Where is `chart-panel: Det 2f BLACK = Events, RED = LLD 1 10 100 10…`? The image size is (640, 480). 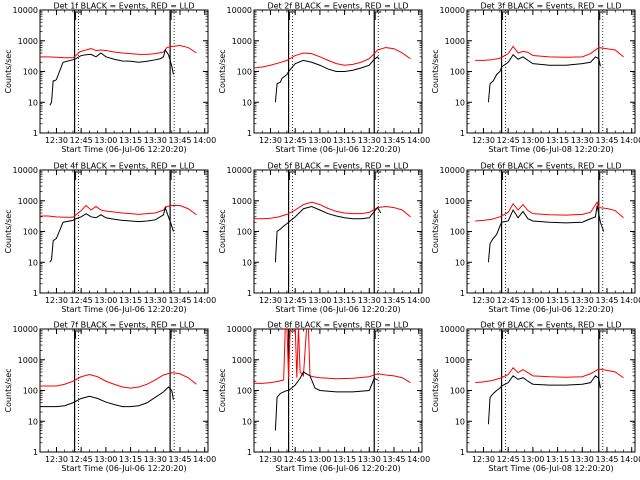 chart-panel: Det 2f BLACK = Events, RED = LLD 1 10 100 10… is located at coordinates (324, 78).